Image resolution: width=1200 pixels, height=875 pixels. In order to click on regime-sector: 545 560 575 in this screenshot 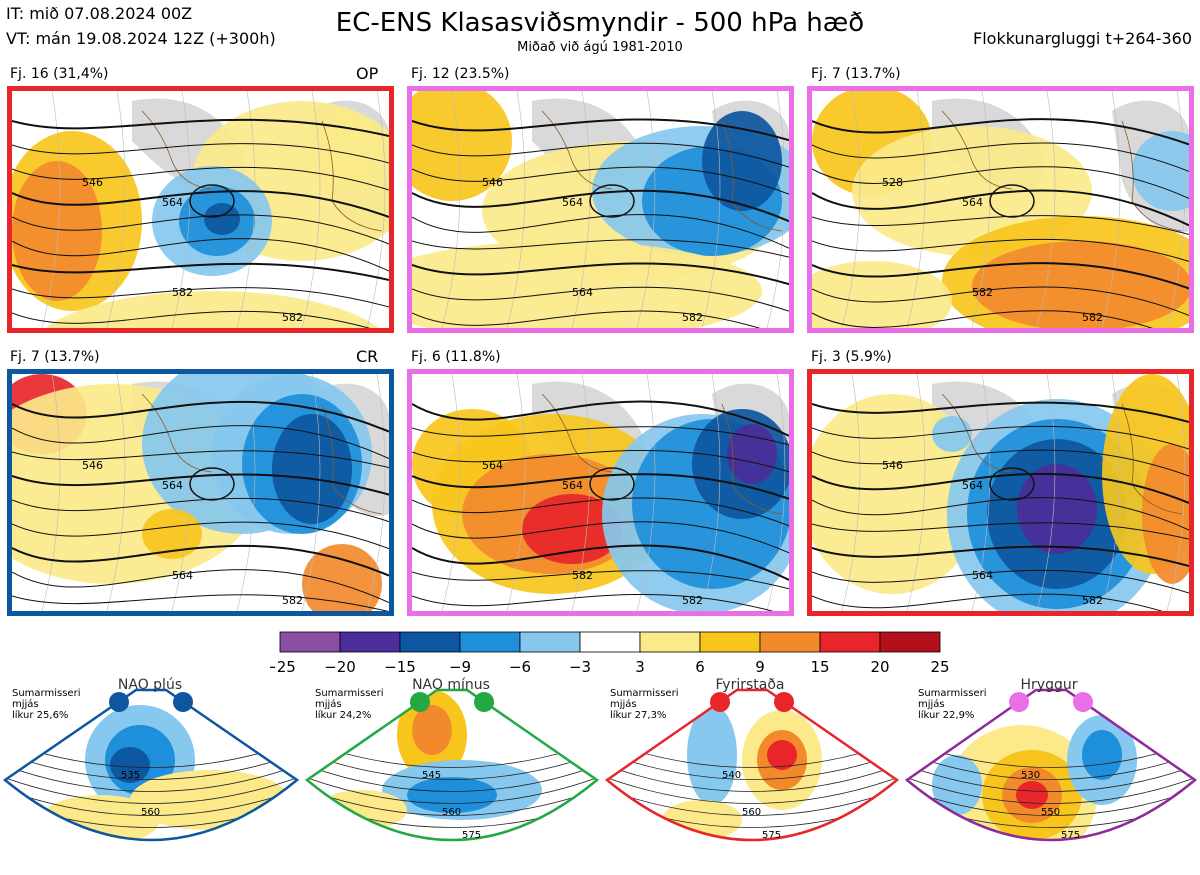, I will do `click(452, 775)`.